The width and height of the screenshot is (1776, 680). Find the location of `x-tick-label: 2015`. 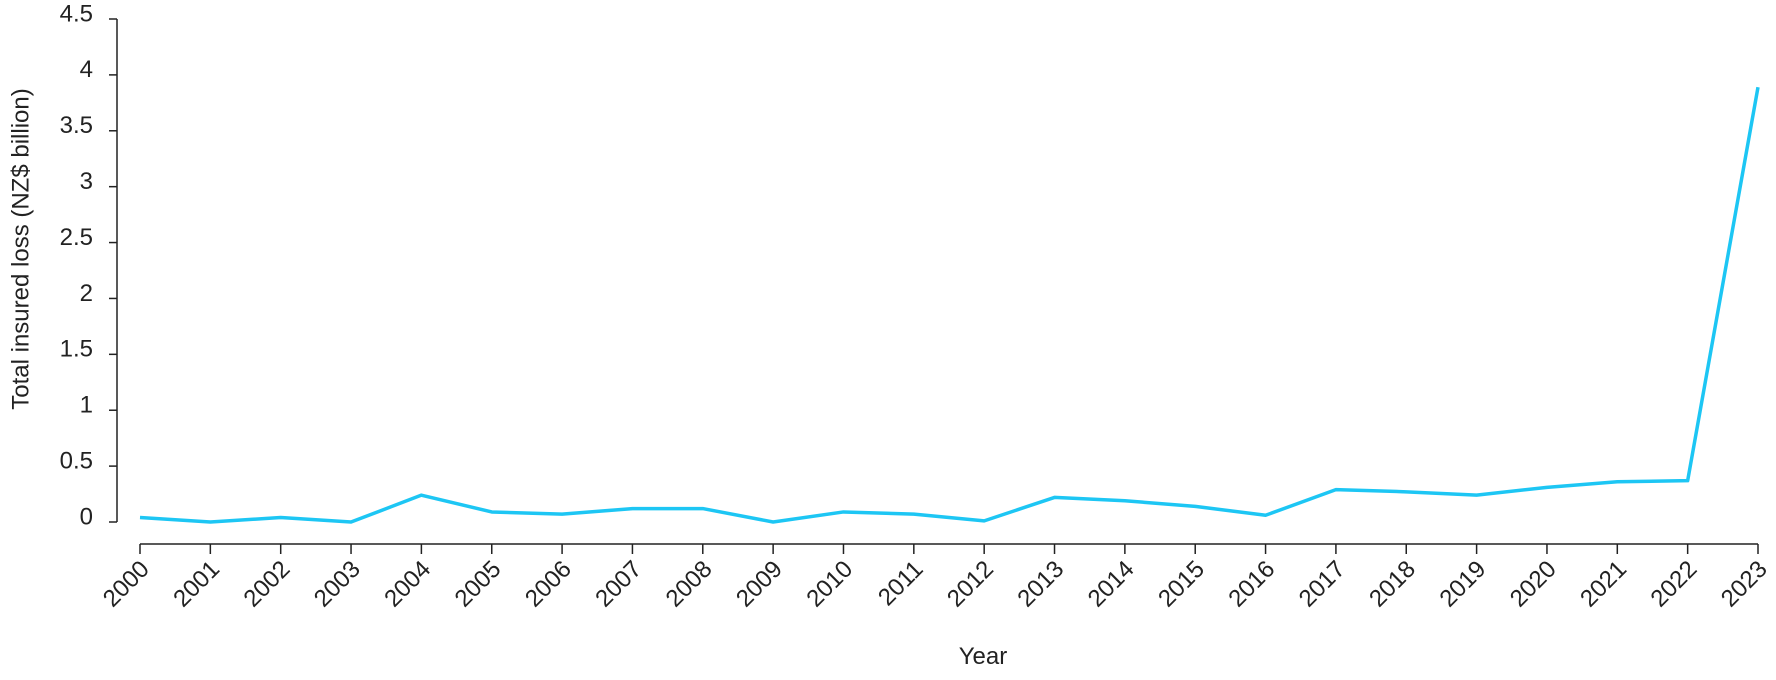

x-tick-label: 2015 is located at coordinates (1181, 584).